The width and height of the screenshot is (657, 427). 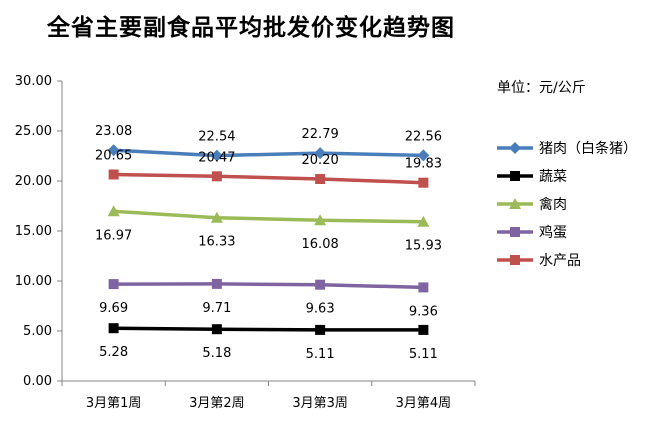 What do you see at coordinates (553, 232) in the screenshot?
I see `legend-label: 鸡蛋` at bounding box center [553, 232].